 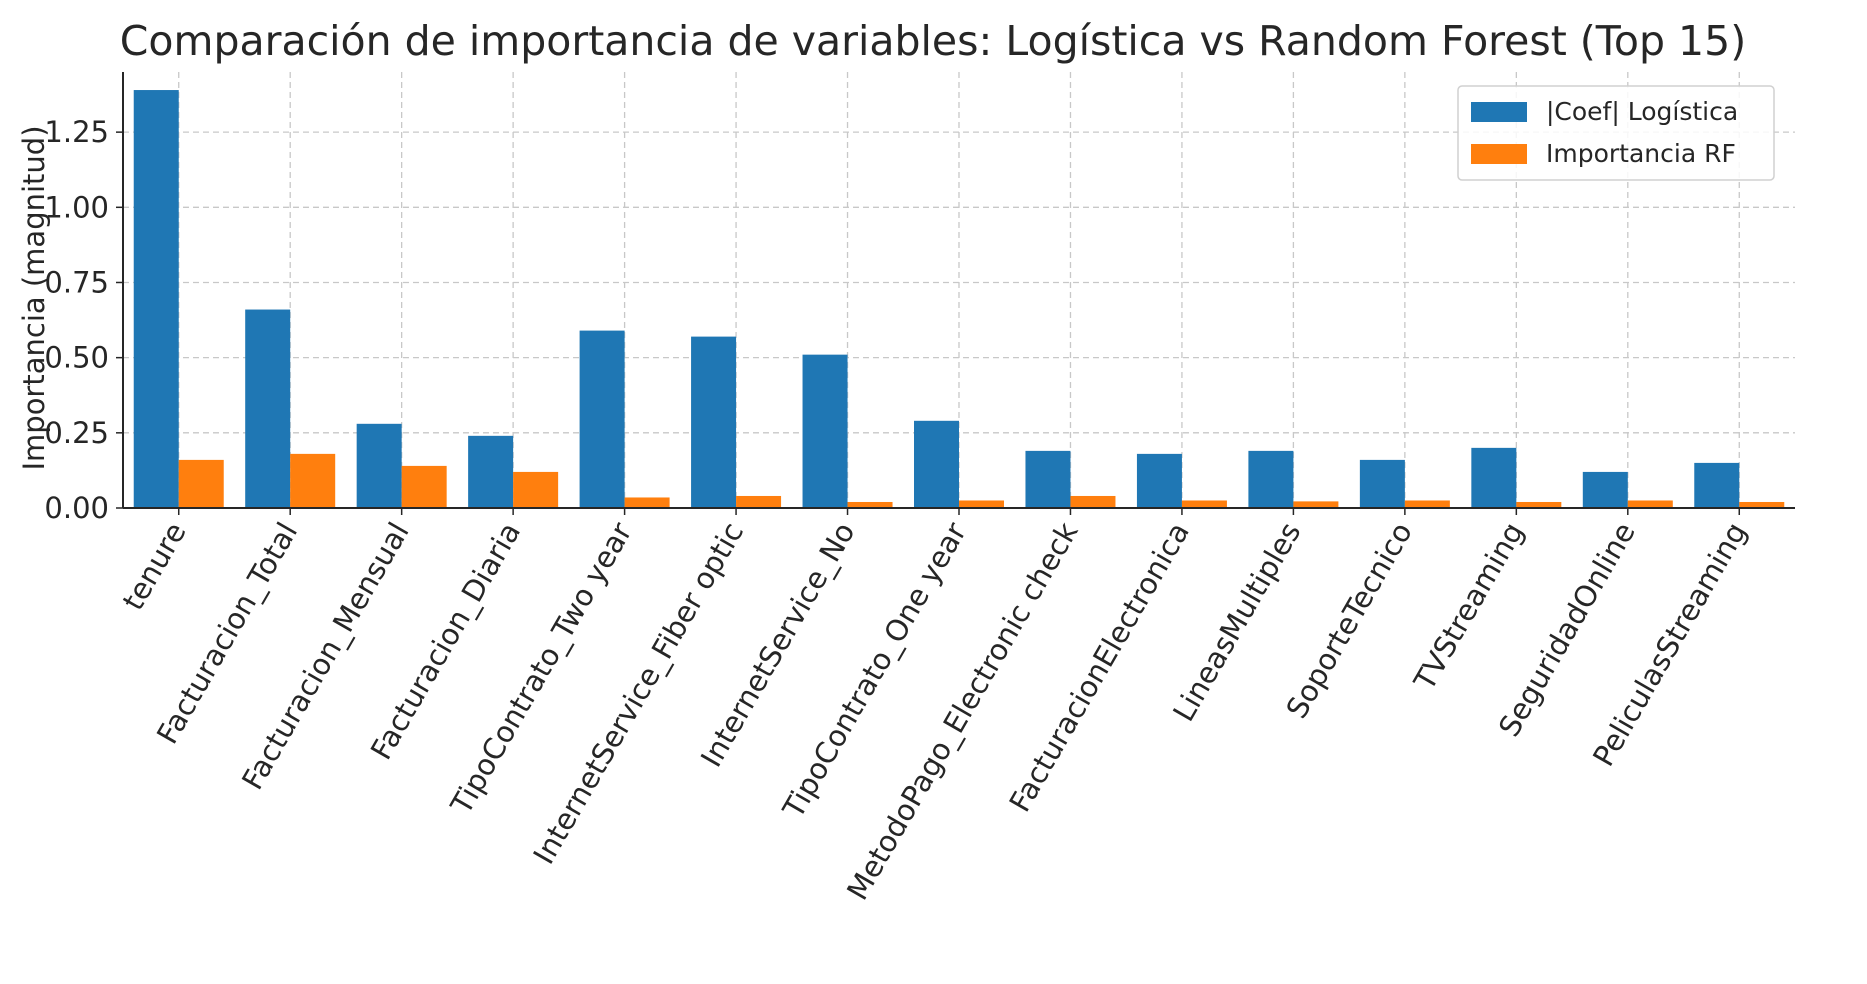 I want to click on y-tick-label: 0.75, so click(x=76, y=282).